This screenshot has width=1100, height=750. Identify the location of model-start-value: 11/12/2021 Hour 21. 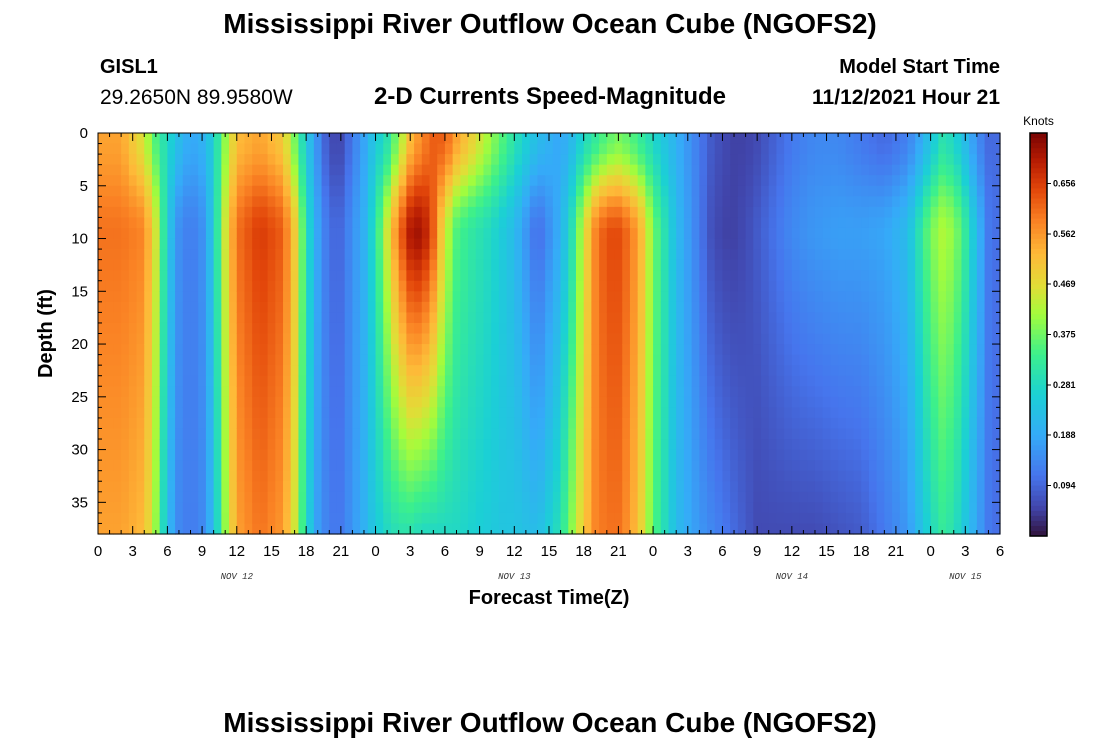
(906, 97).